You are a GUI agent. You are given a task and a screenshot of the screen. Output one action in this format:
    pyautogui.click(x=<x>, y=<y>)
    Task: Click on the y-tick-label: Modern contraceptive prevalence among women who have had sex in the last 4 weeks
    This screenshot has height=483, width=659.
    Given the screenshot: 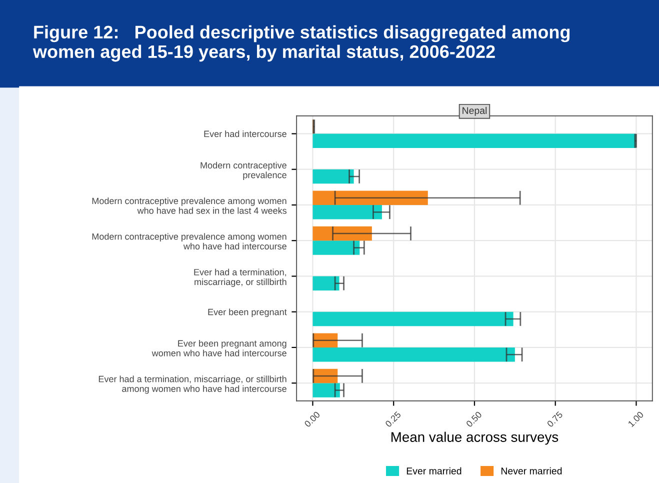 What is the action you would take?
    pyautogui.click(x=189, y=205)
    